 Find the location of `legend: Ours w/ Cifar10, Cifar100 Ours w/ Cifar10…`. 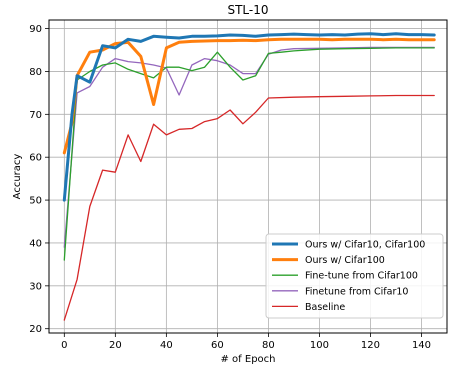

legend: Ours w/ Cifar10, Cifar100 Ours w/ Cifar10… is located at coordinates (354, 276).